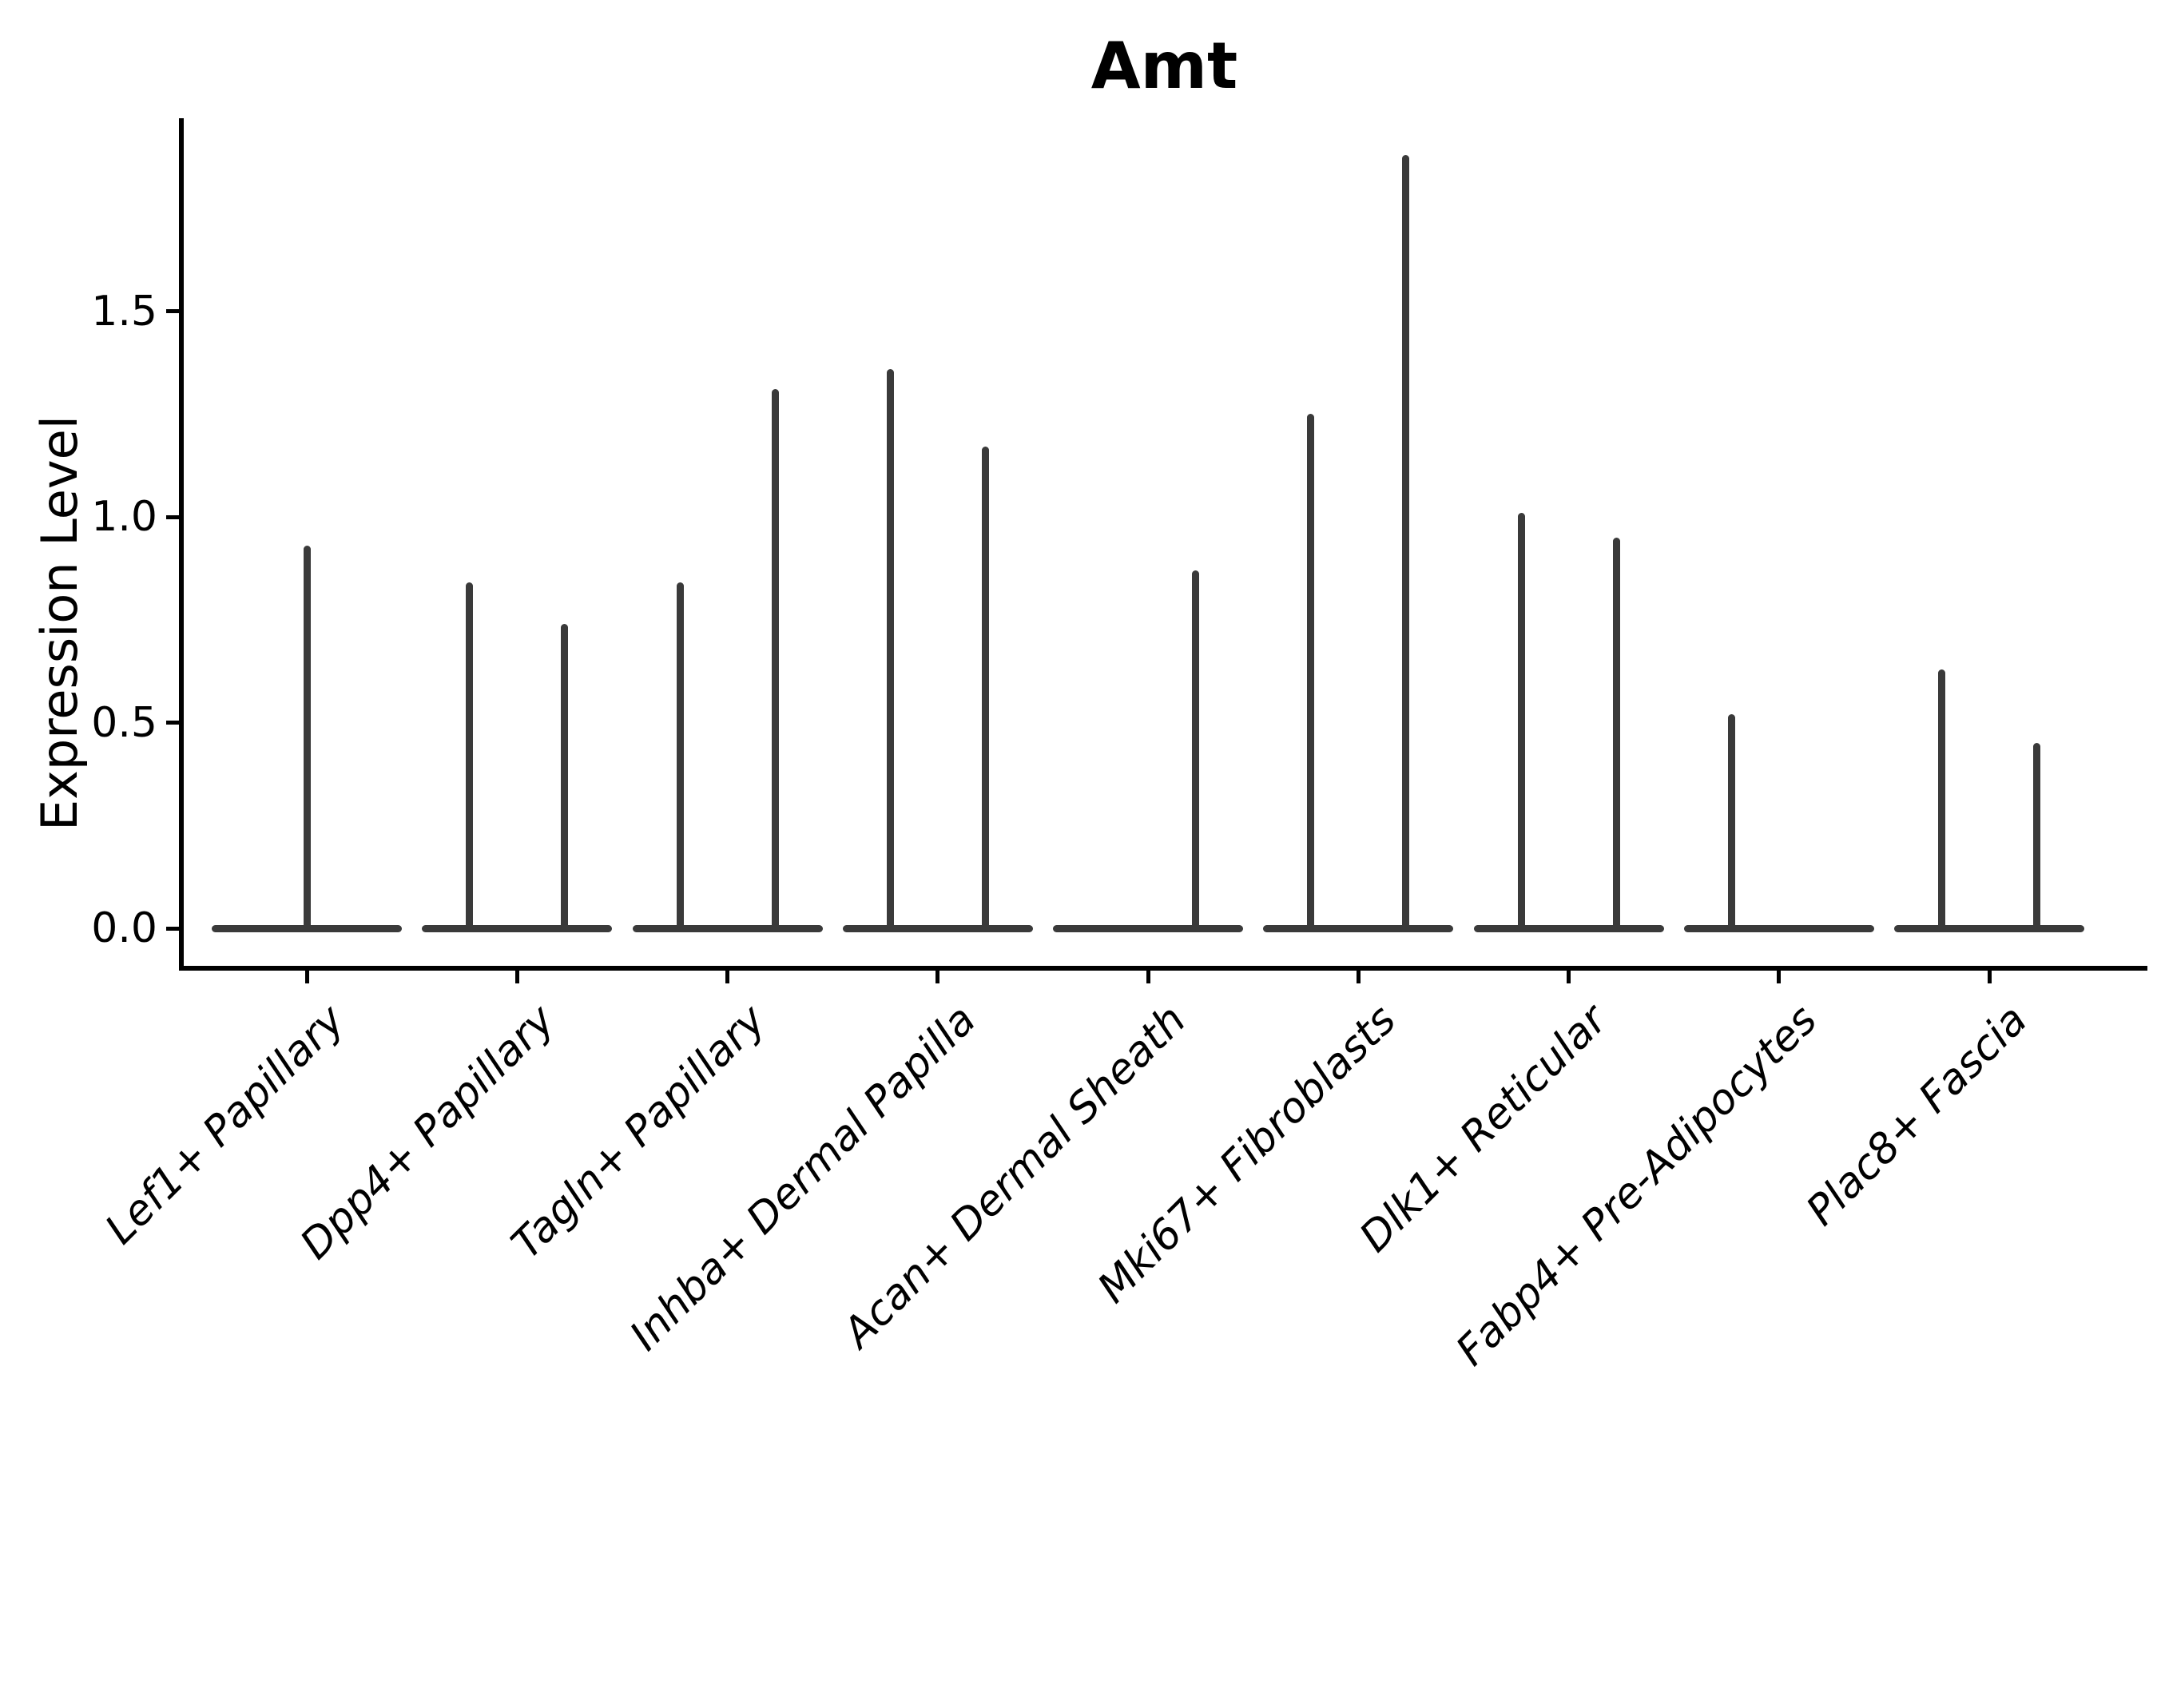 The height and width of the screenshot is (1708, 2157). I want to click on y-axis-label: Expression Level, so click(59, 623).